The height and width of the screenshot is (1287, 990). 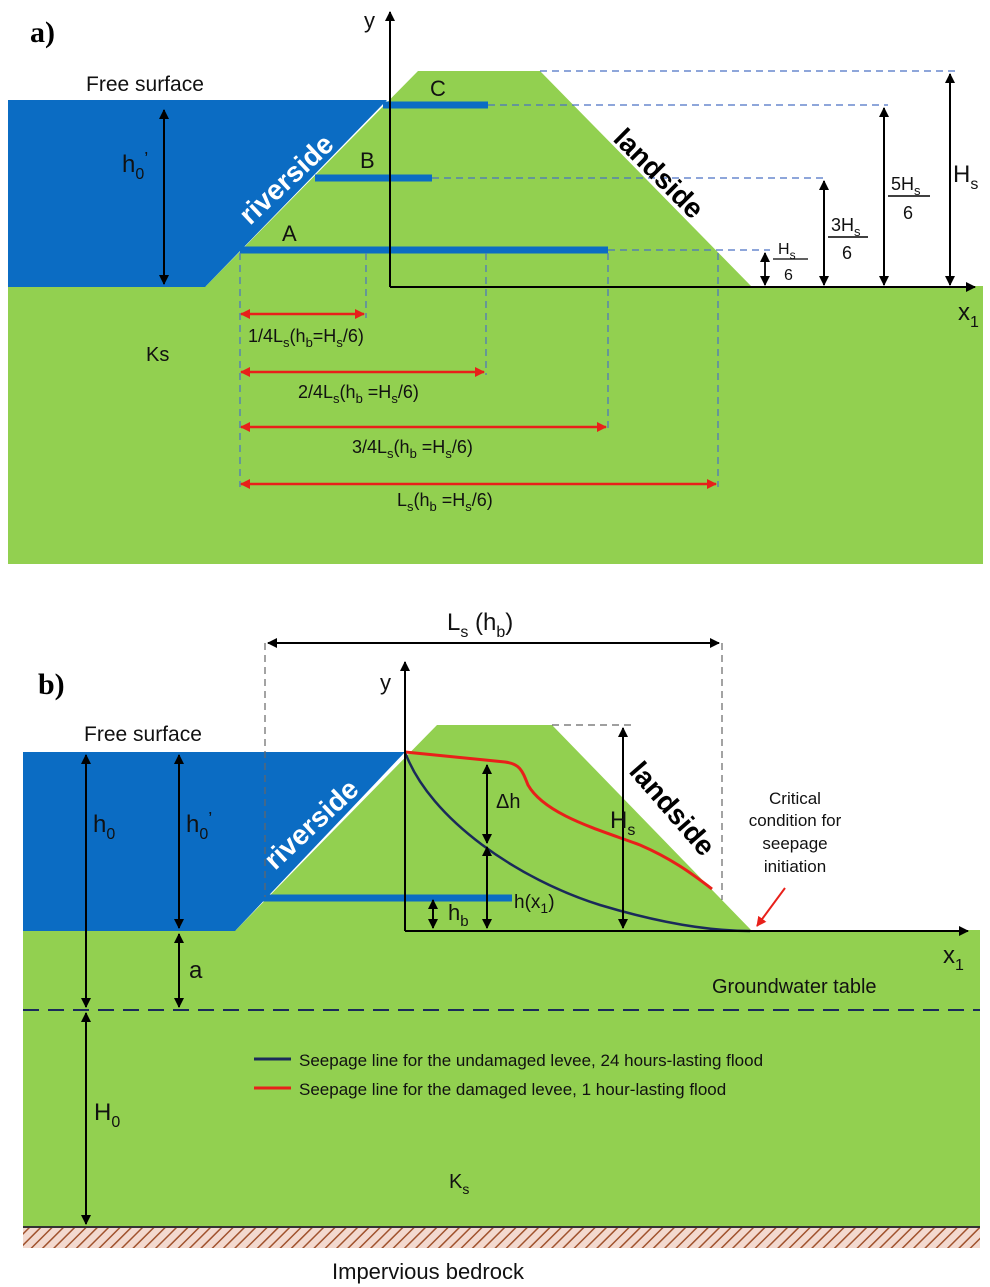 What do you see at coordinates (479, 370) in the screenshot?
I see `length-guides` at bounding box center [479, 370].